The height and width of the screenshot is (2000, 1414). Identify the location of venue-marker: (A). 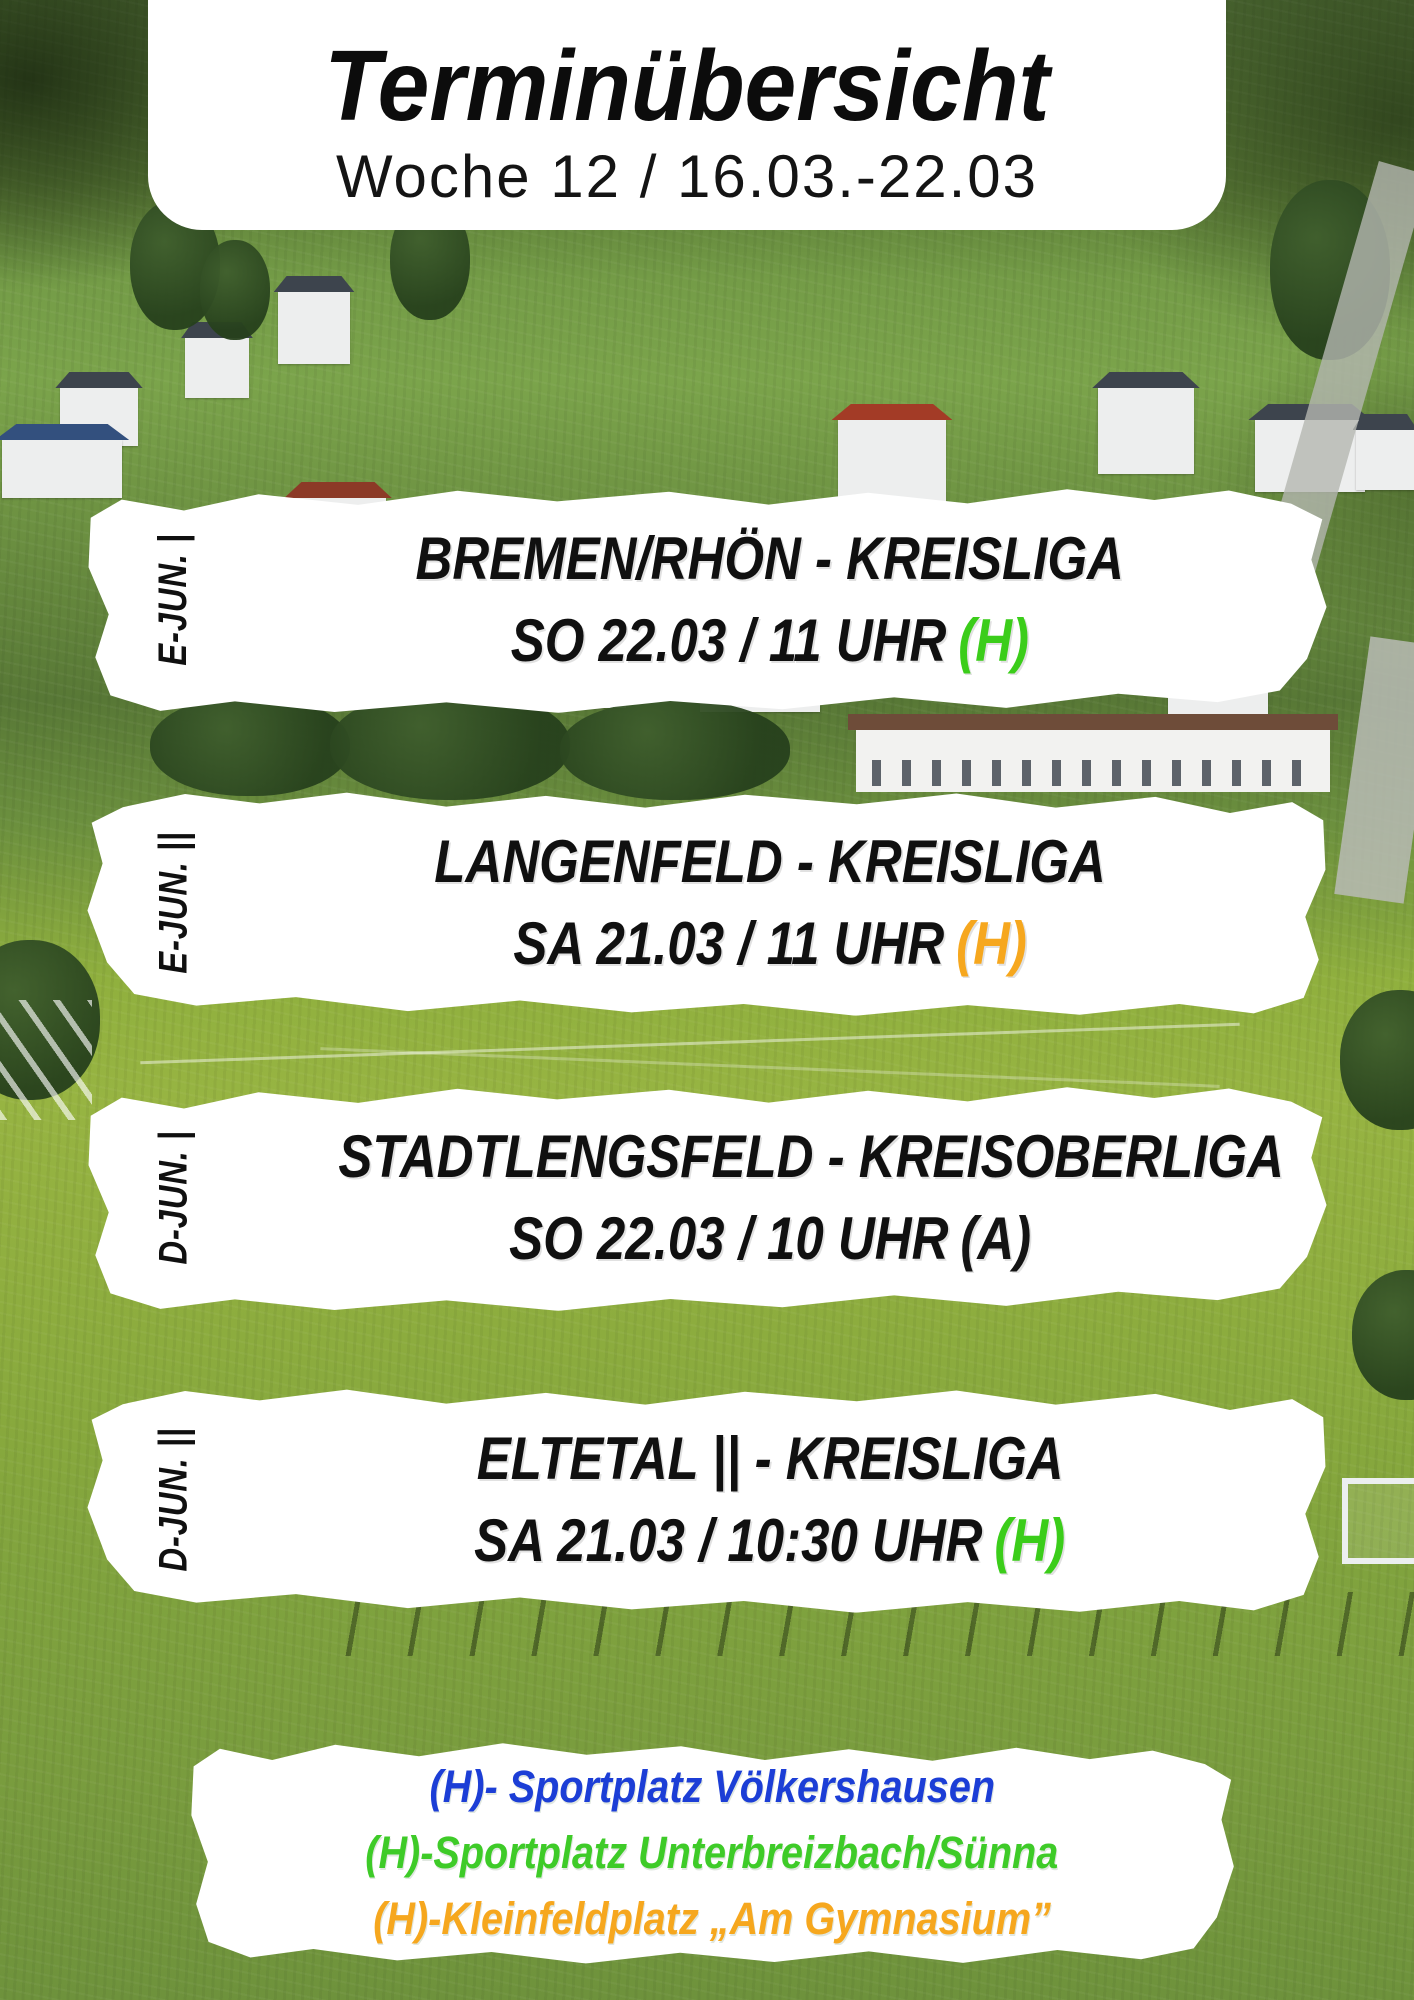
(996, 1238).